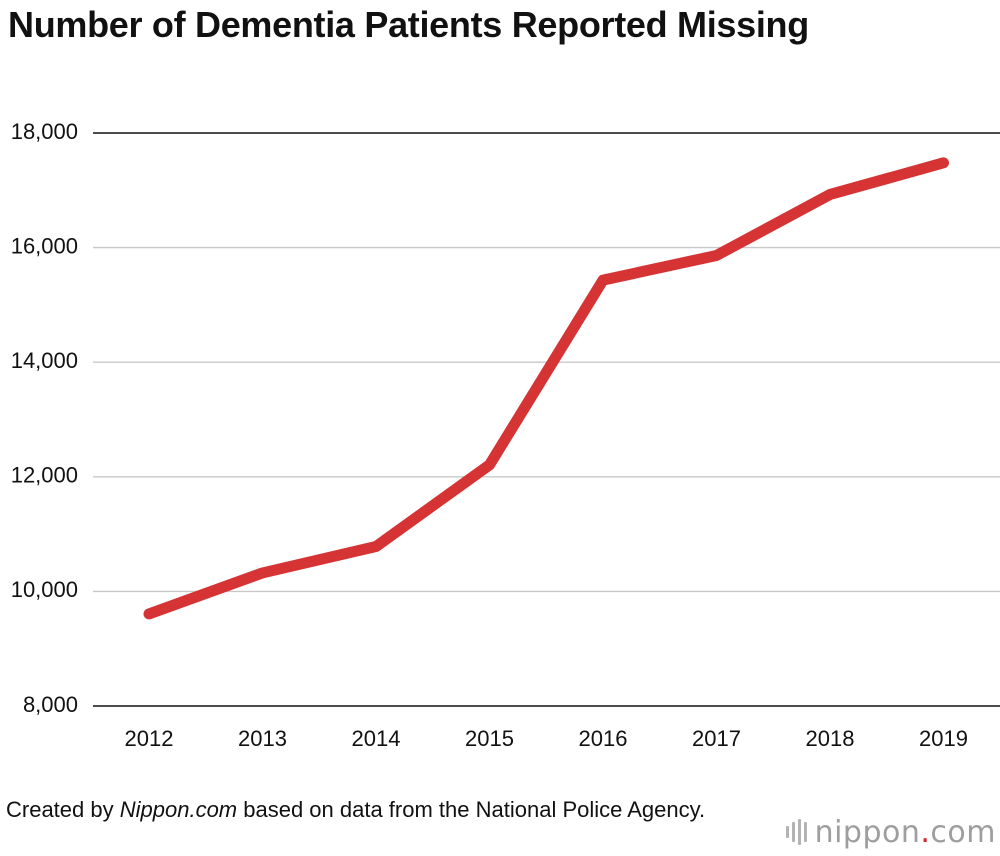 The width and height of the screenshot is (1000, 856). I want to click on x-tick-label: 2012, so click(149, 738).